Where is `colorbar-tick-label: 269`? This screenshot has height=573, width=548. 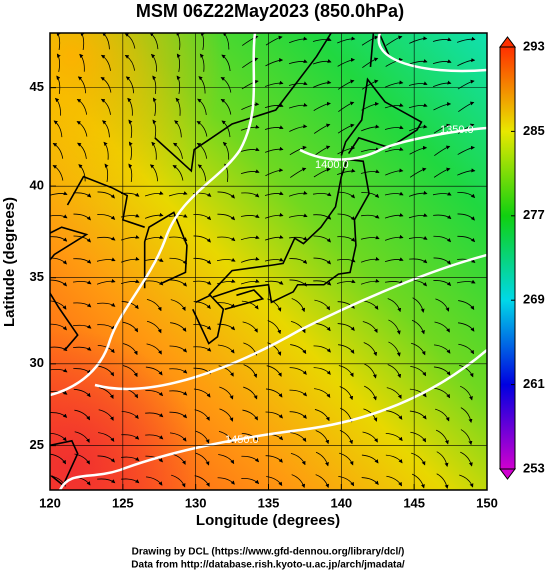 colorbar-tick-label: 269 is located at coordinates (534, 299).